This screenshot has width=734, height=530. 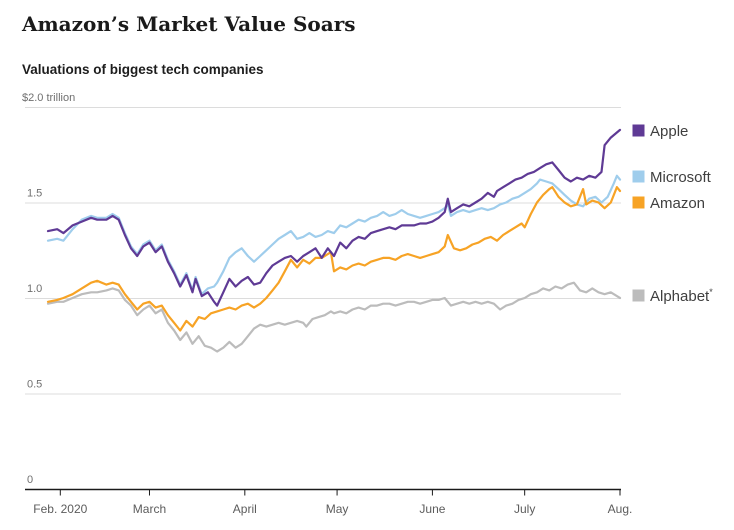 I want to click on y-axis-label: 1.0, so click(x=34, y=289).